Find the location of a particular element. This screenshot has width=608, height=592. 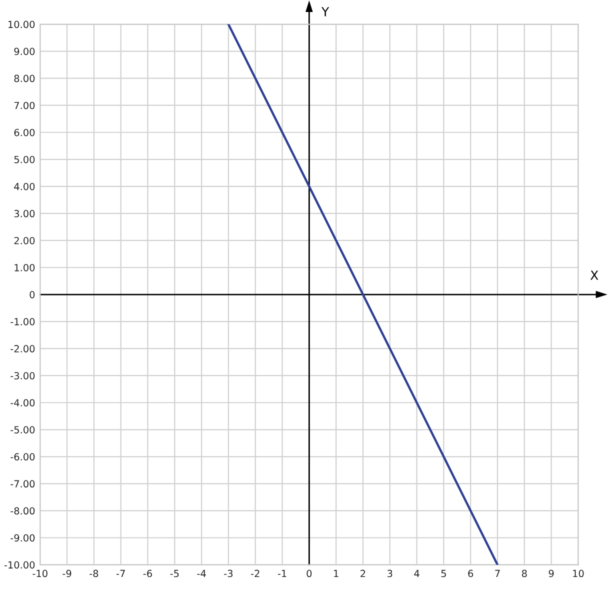

y-tick-label: -1.00 is located at coordinates (22, 322).